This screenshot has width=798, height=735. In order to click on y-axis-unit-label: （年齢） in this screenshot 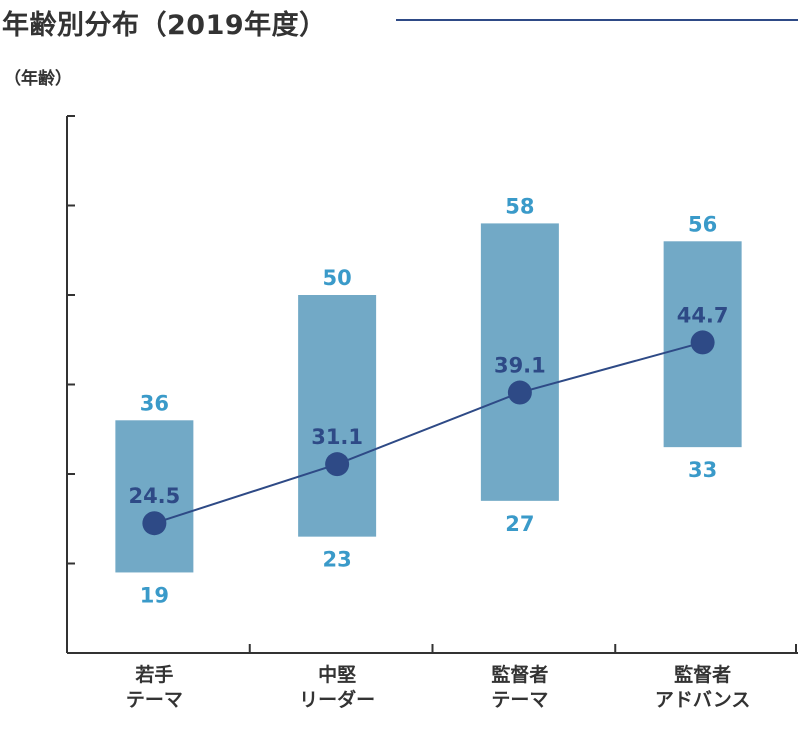, I will do `click(38, 79)`.